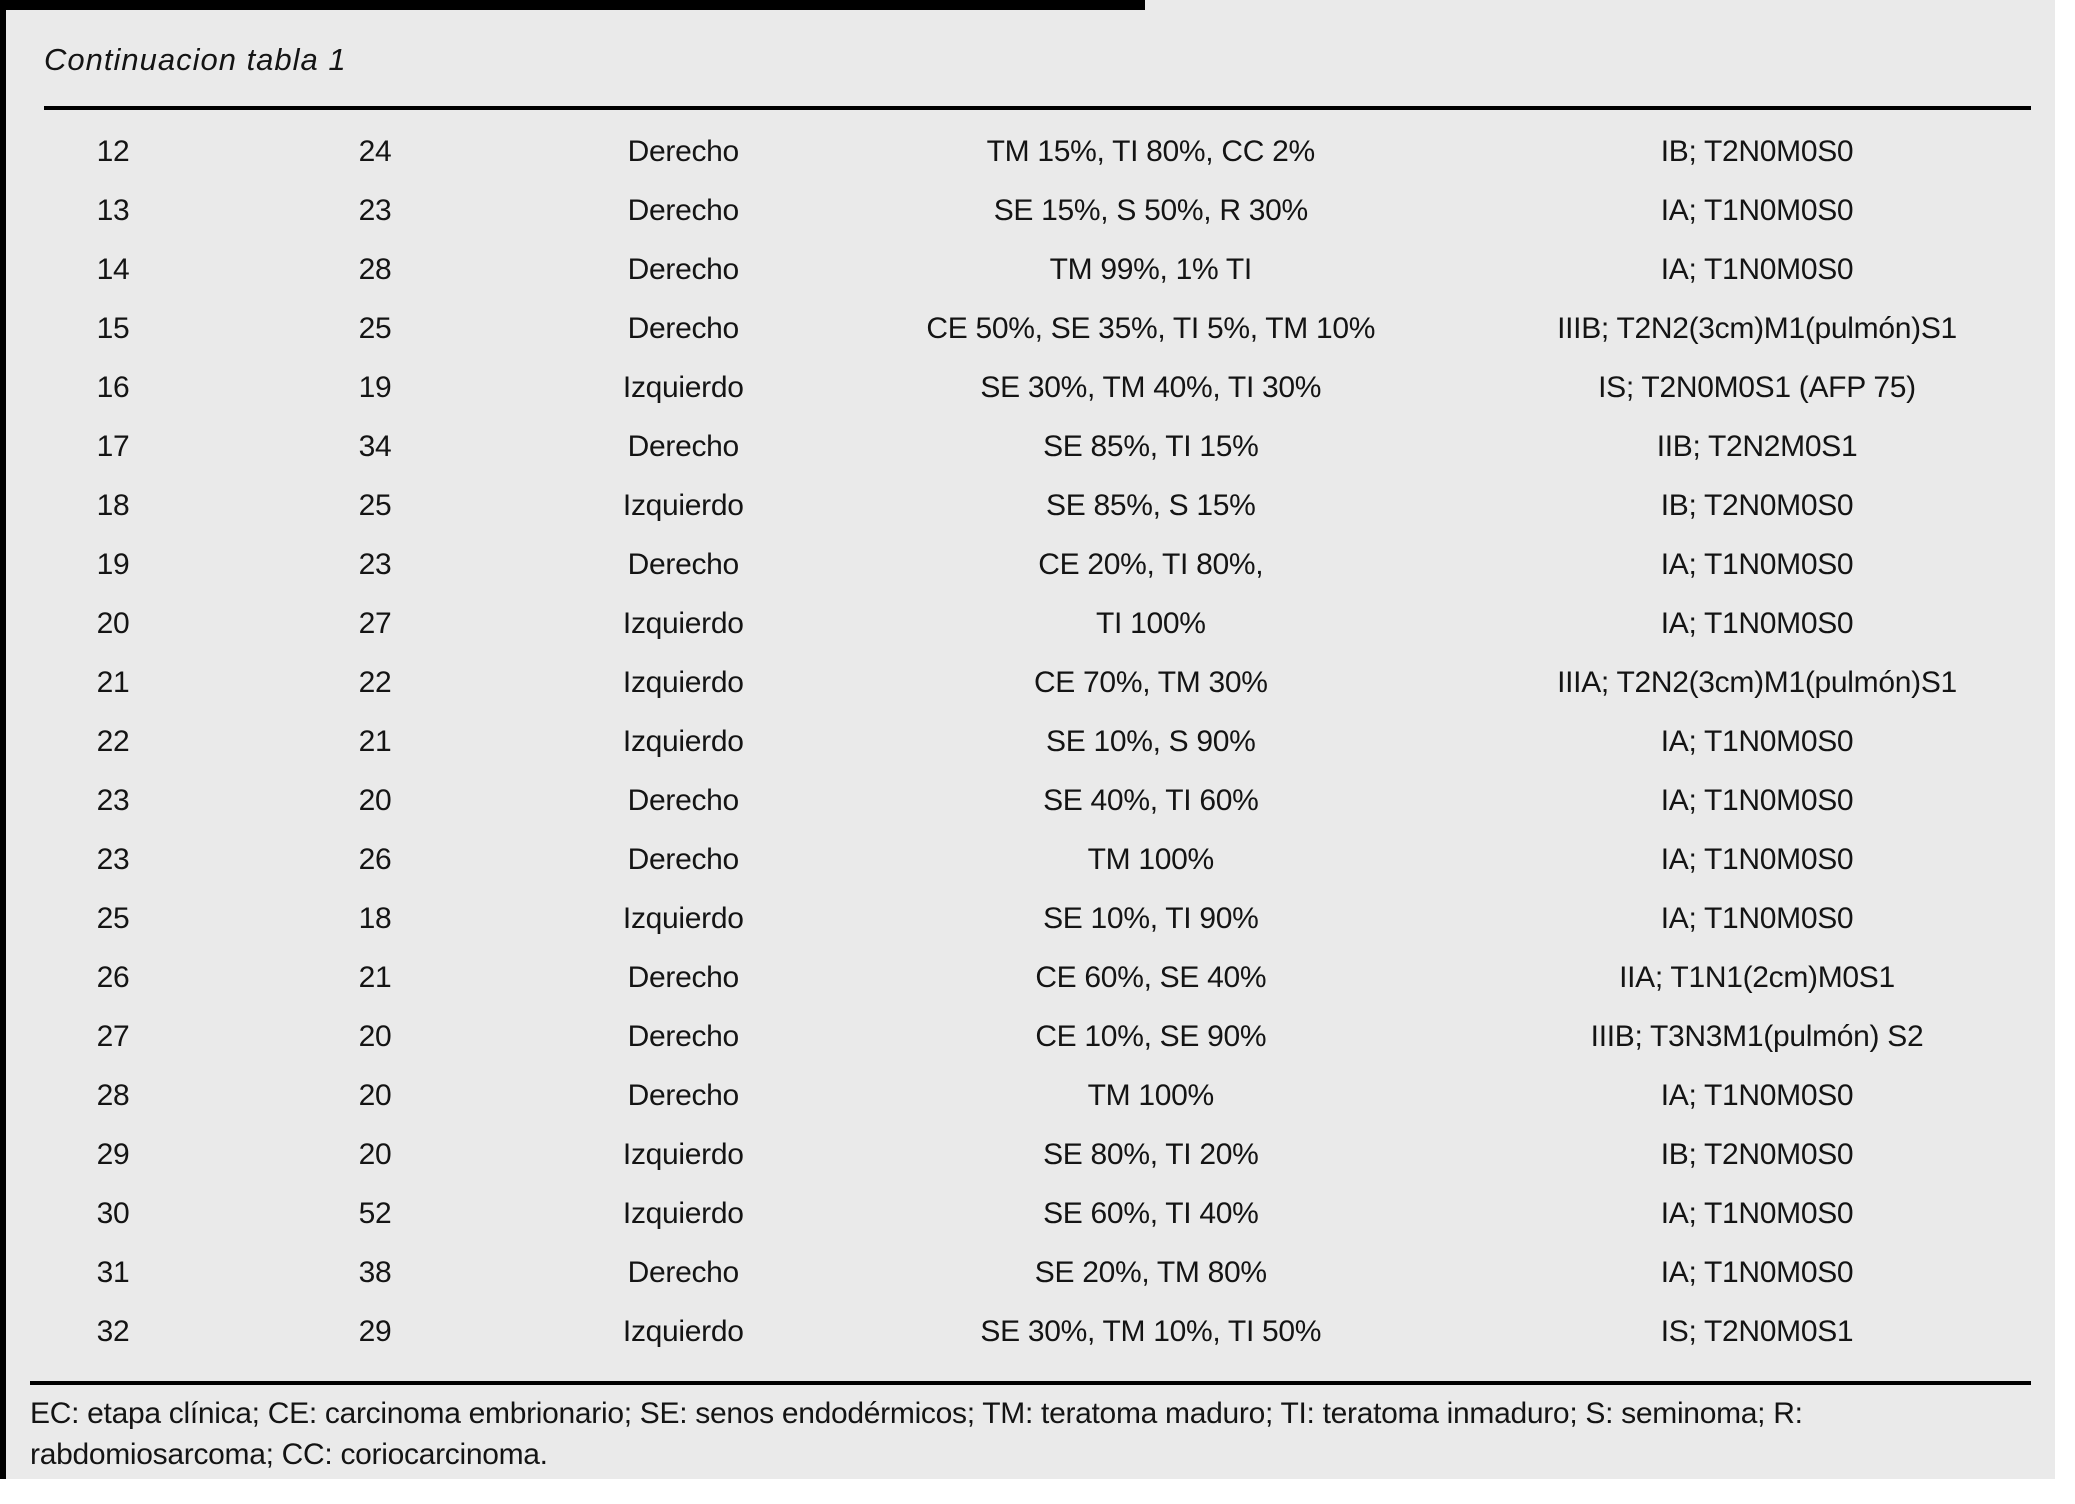  I want to click on cell-histology: TM 15%, TI 80%, CC 2%, so click(1151, 151).